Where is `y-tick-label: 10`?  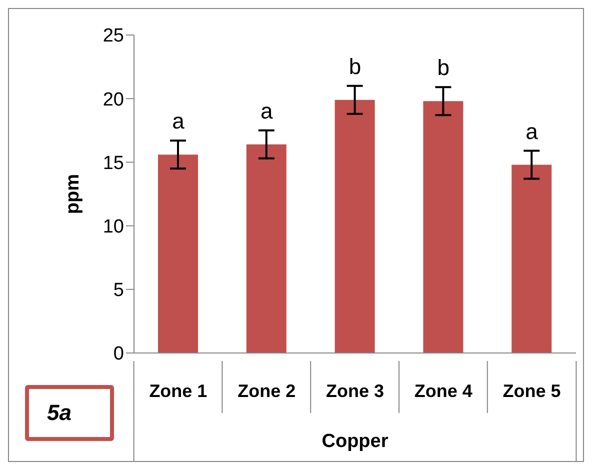
y-tick-label: 10 is located at coordinates (113, 227).